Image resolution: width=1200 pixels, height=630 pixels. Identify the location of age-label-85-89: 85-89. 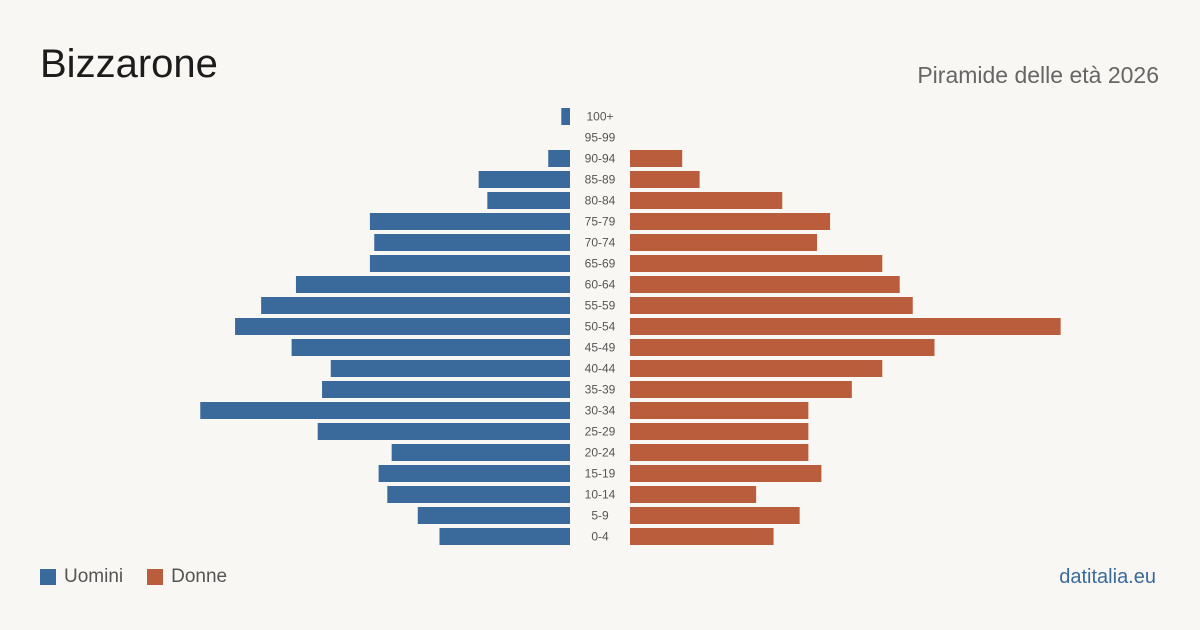
(600, 180).